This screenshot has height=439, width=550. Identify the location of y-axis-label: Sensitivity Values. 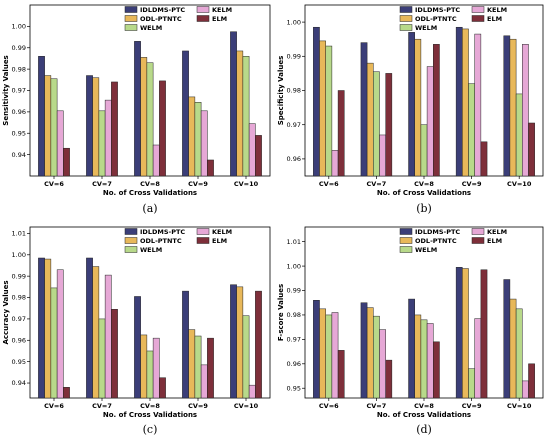
(6, 90).